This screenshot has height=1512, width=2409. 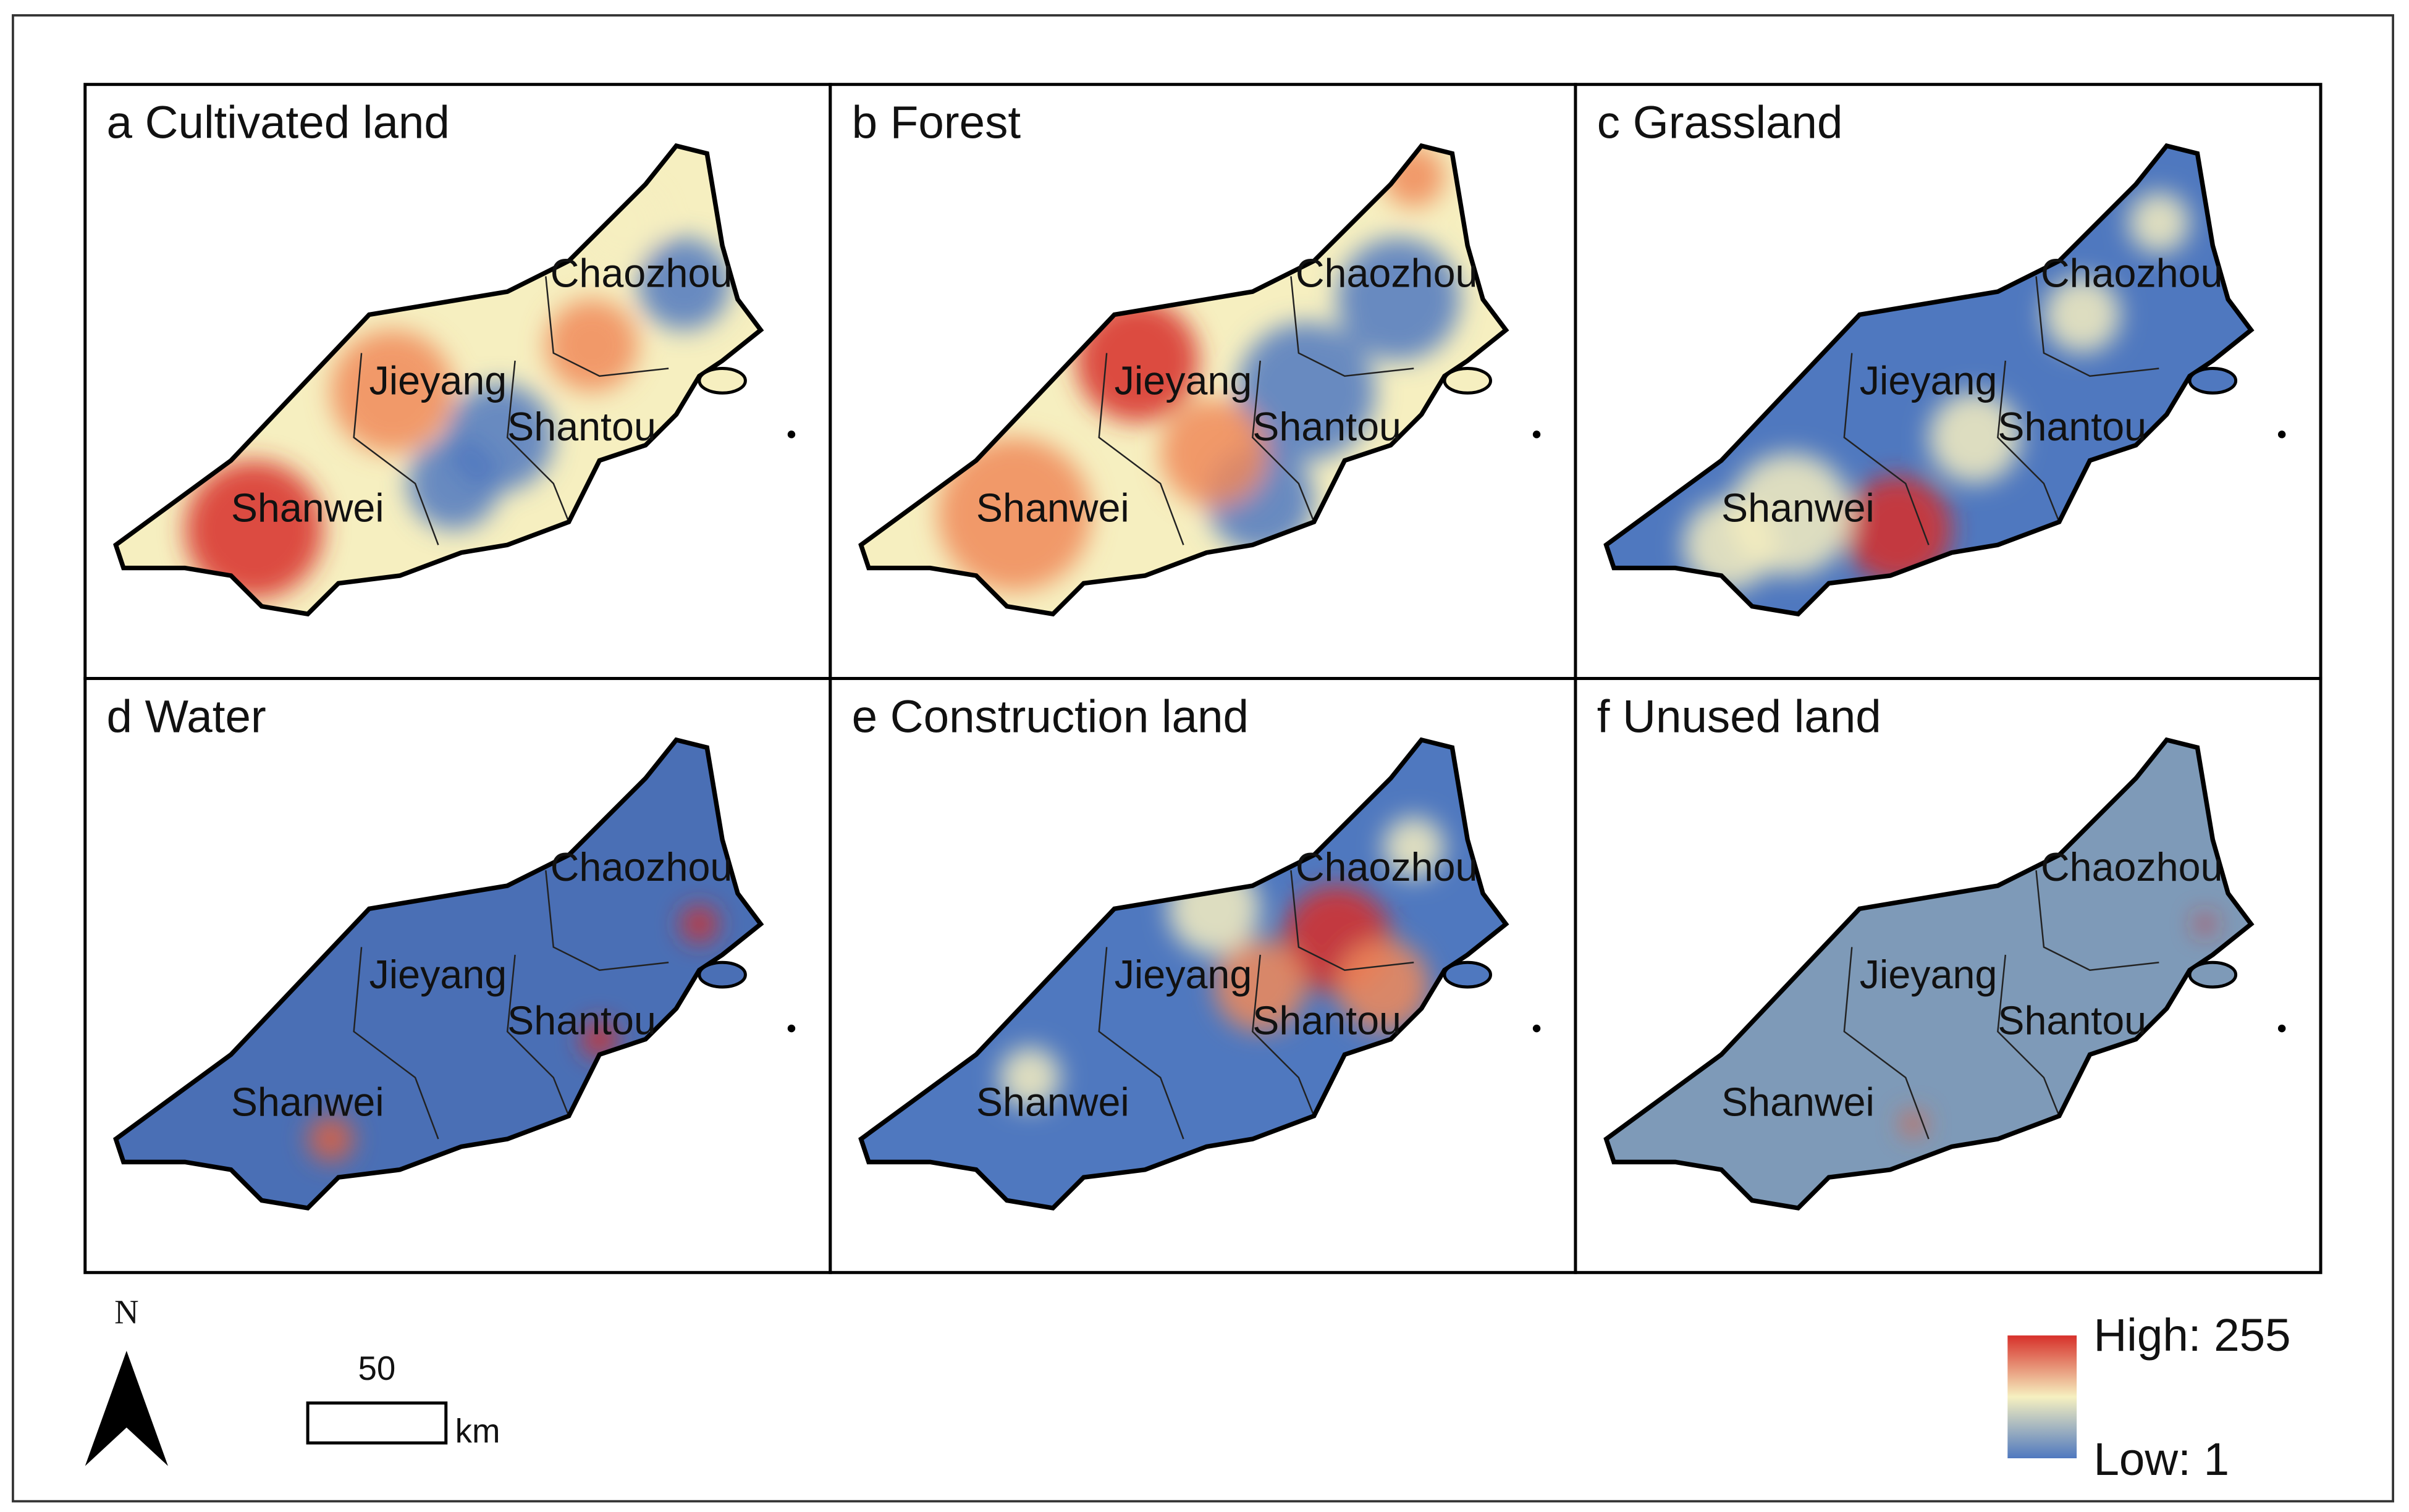 I want to click on north-arrow: N, so click(x=126, y=1379).